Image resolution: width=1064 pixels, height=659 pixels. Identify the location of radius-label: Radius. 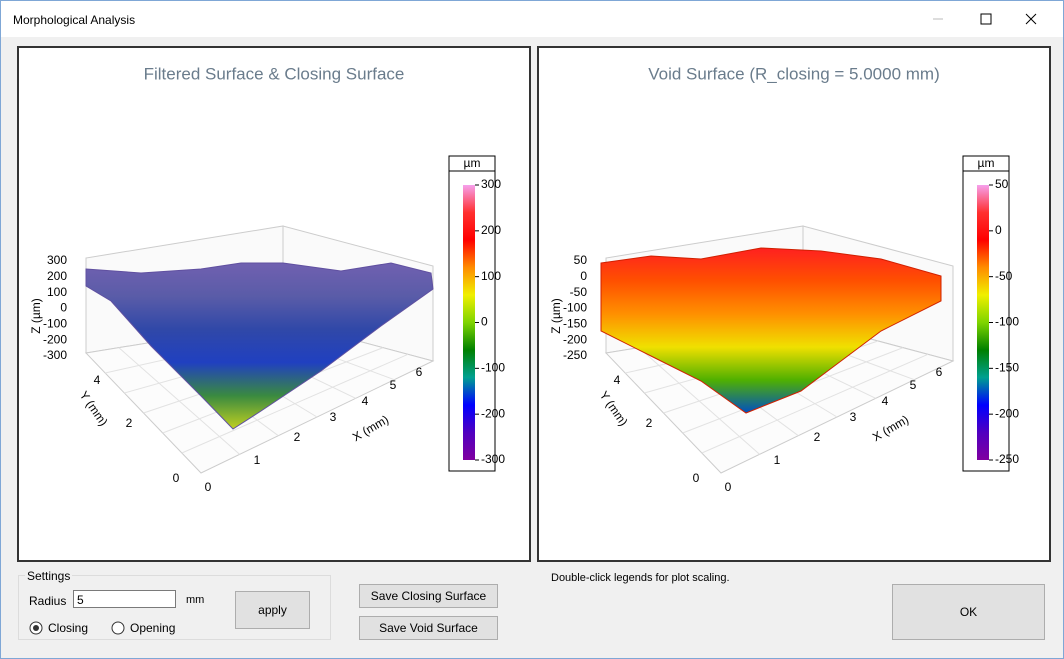
(48, 601).